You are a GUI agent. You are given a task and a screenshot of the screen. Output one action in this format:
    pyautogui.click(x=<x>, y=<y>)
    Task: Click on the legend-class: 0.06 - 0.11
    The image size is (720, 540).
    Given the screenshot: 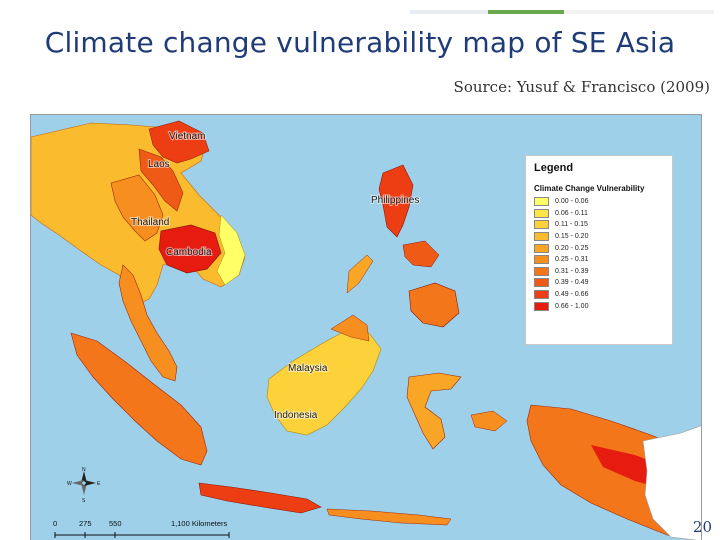 What is the action you would take?
    pyautogui.click(x=599, y=214)
    